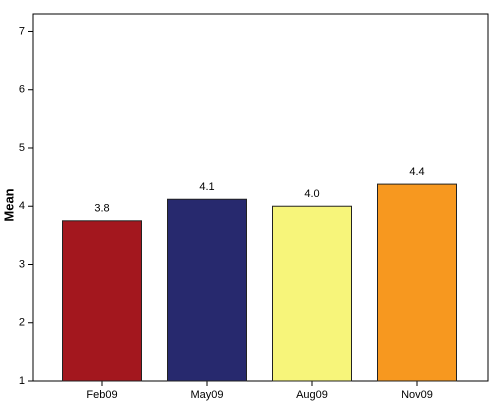  Describe the element at coordinates (22, 90) in the screenshot. I see `y-tick-label: 6` at that location.